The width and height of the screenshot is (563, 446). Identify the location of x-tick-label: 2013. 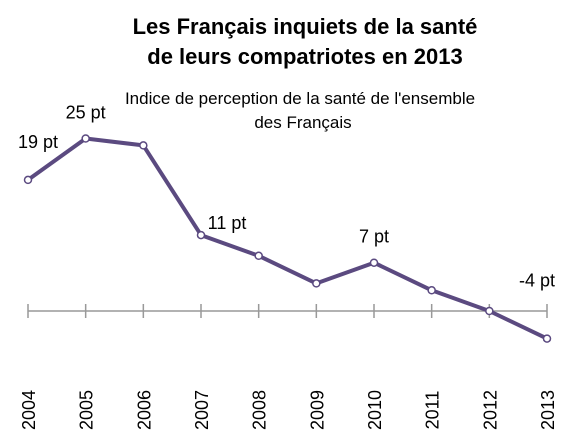
(548, 410).